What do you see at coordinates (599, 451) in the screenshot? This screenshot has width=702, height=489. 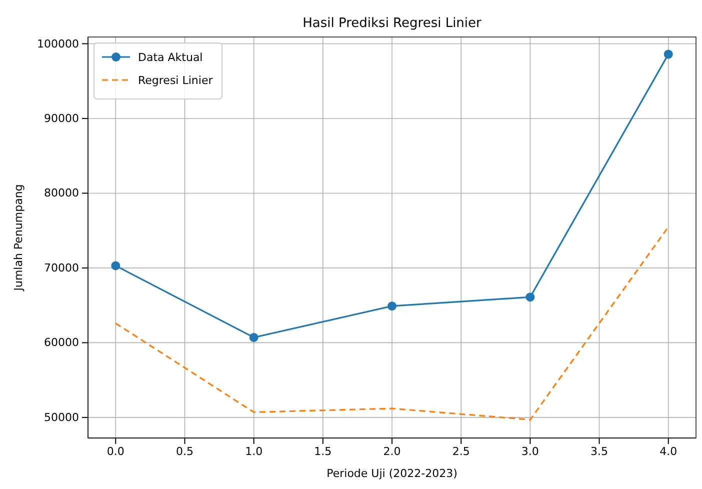 I see `x-tick-label: 3.5` at bounding box center [599, 451].